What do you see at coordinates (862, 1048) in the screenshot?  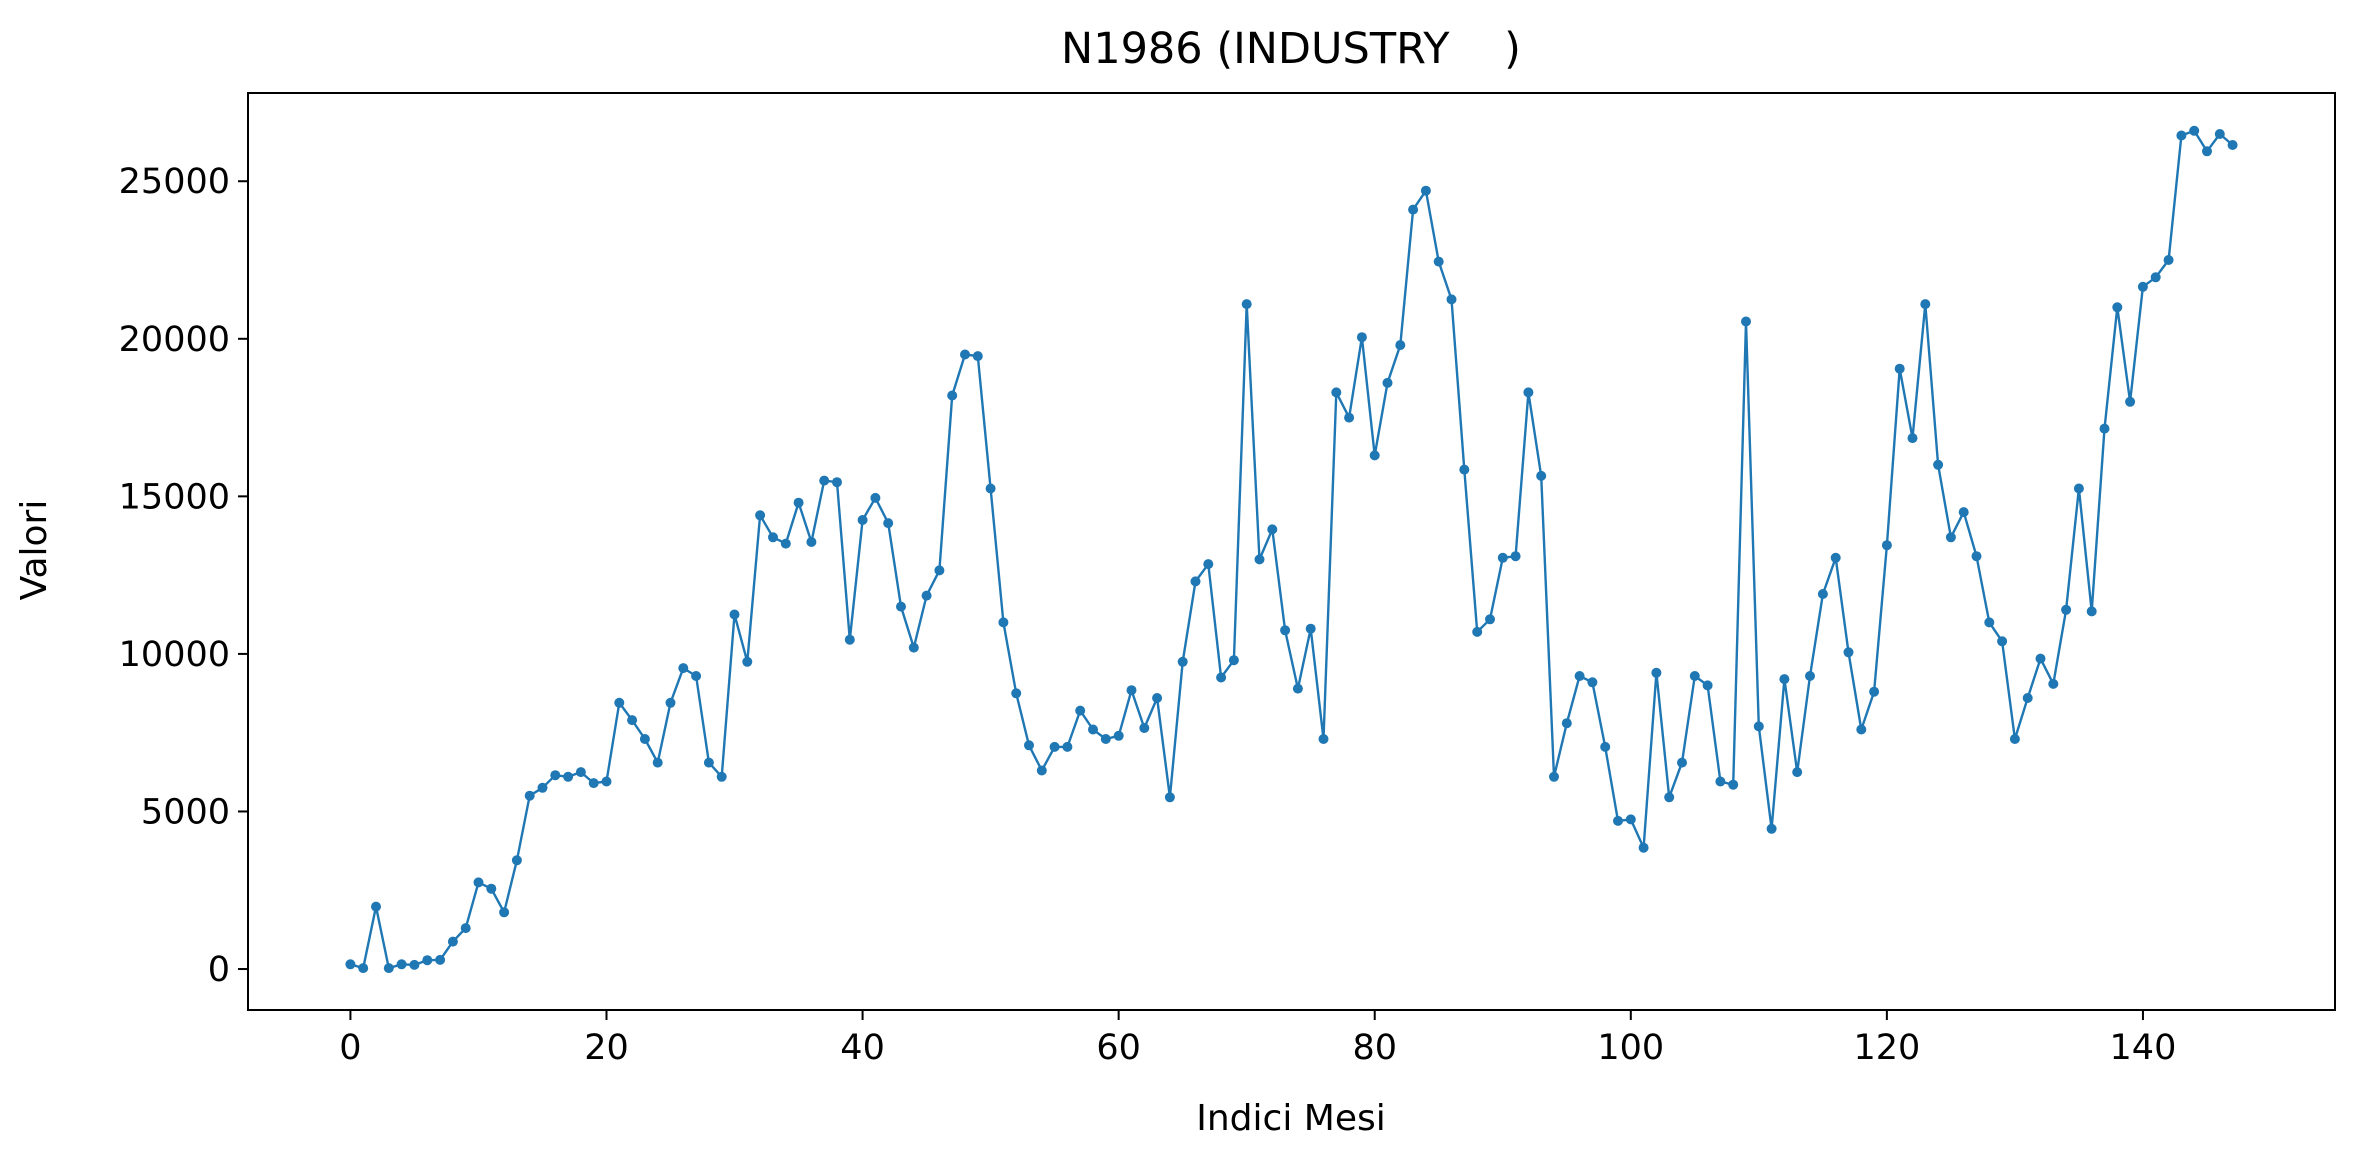 I see `x-tick-label: 40` at bounding box center [862, 1048].